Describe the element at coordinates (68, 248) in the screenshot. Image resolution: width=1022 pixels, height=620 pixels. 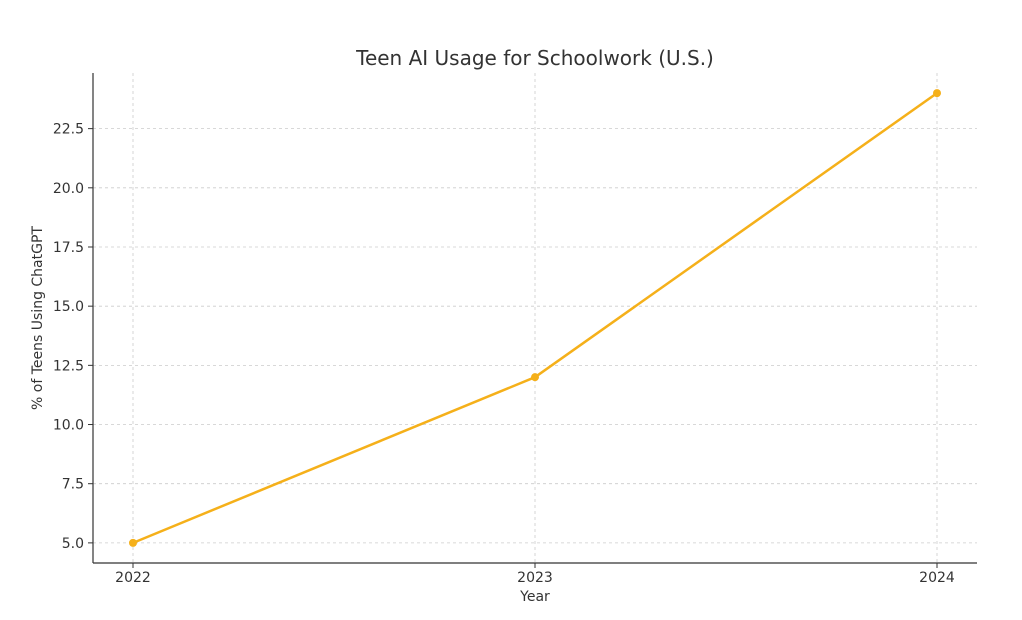
I see `y-tick-label: 17.5` at that location.